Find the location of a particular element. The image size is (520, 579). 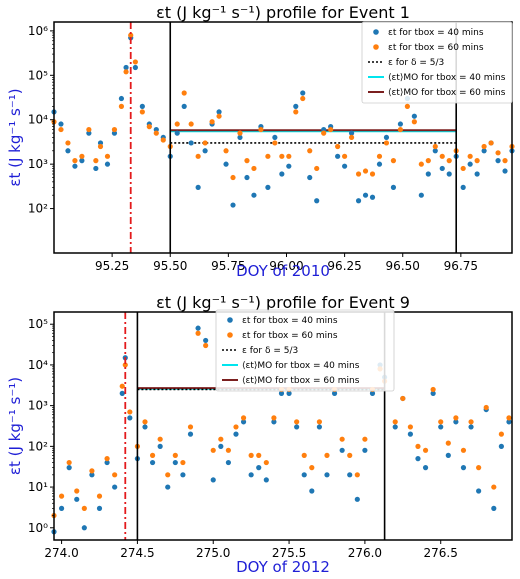

x-tick-label: 96.50 is located at coordinates (403, 266).